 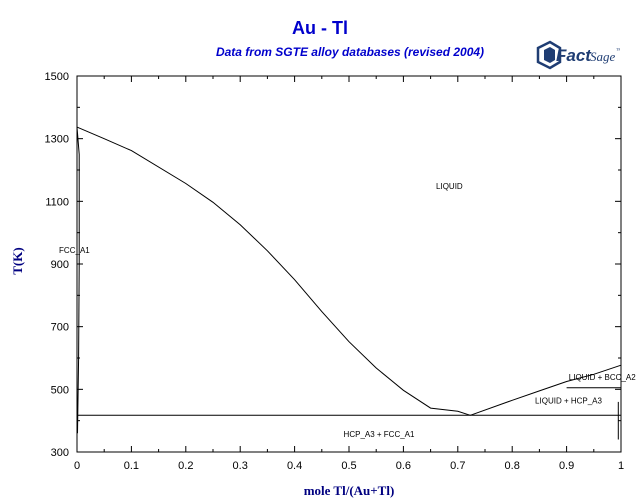 I want to click on x-tick-label: 0.1, so click(x=131, y=466).